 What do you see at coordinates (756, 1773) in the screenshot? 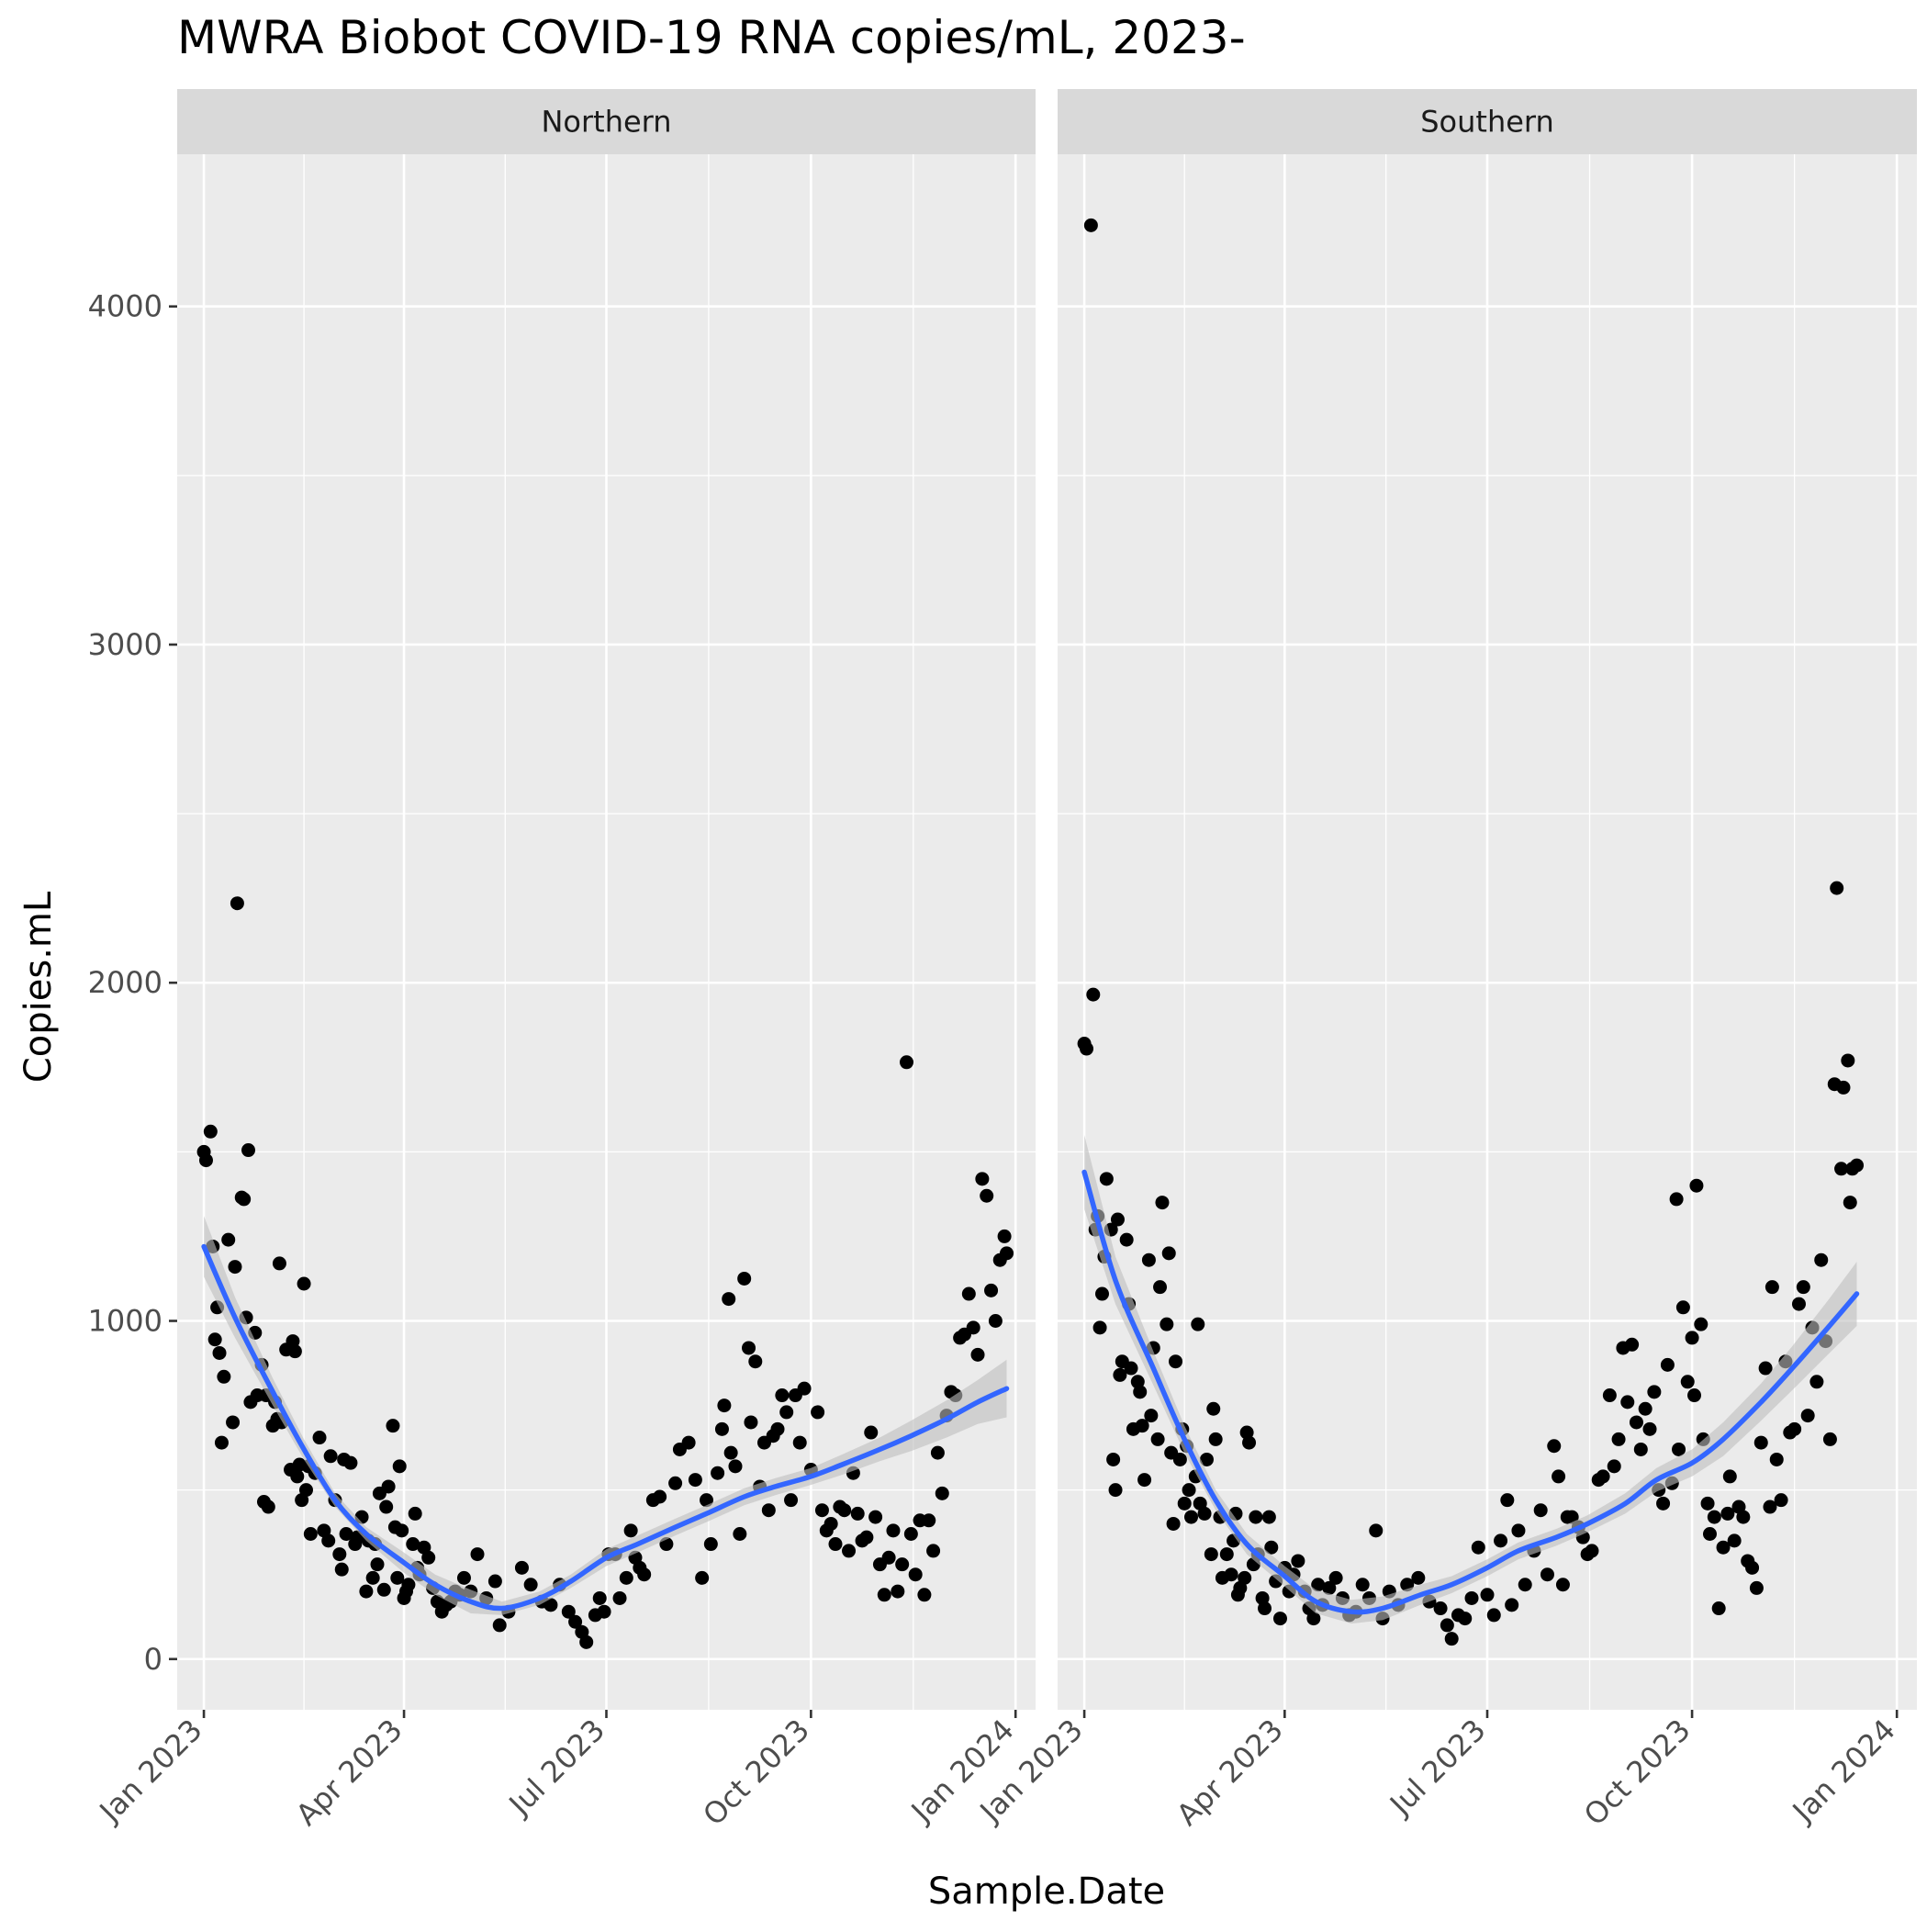
I see `x-tick-label: Oct 2023` at bounding box center [756, 1773].